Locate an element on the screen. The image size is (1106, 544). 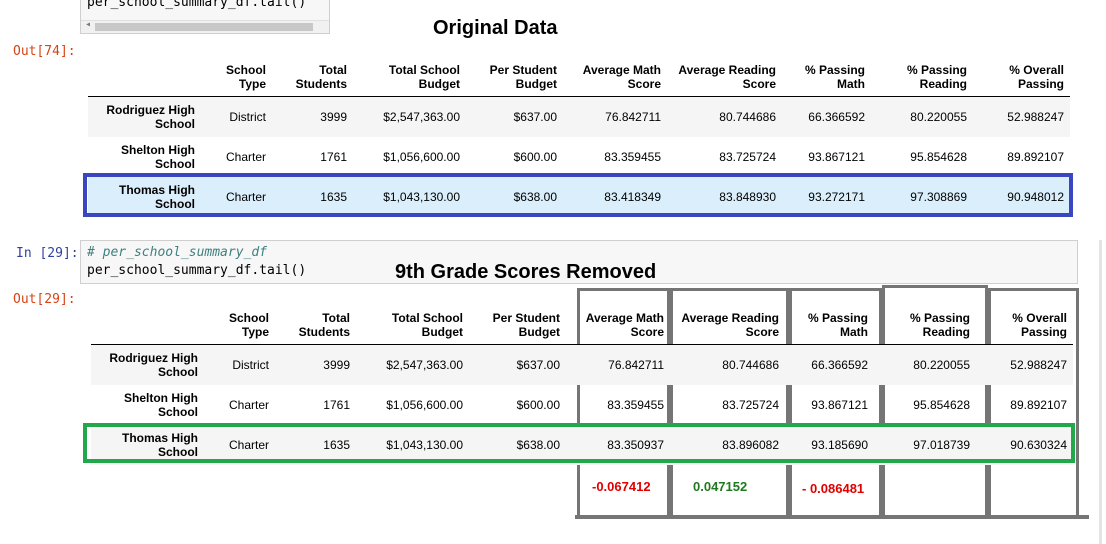
original-highlight-box is located at coordinates (578, 195).